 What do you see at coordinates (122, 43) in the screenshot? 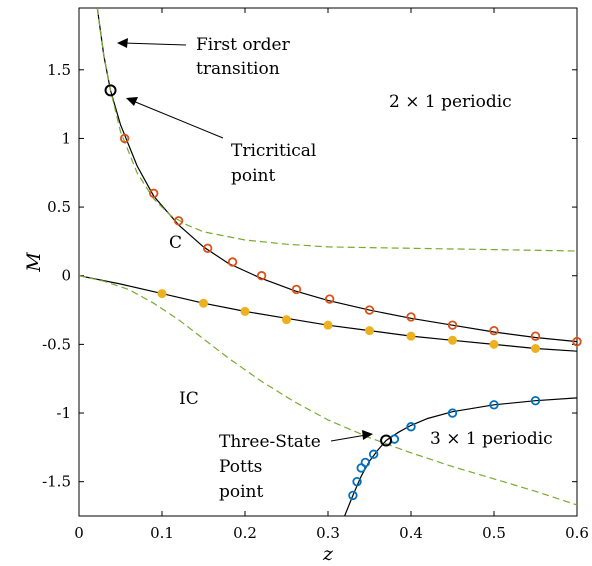
I see `first-order-arrowhead` at bounding box center [122, 43].